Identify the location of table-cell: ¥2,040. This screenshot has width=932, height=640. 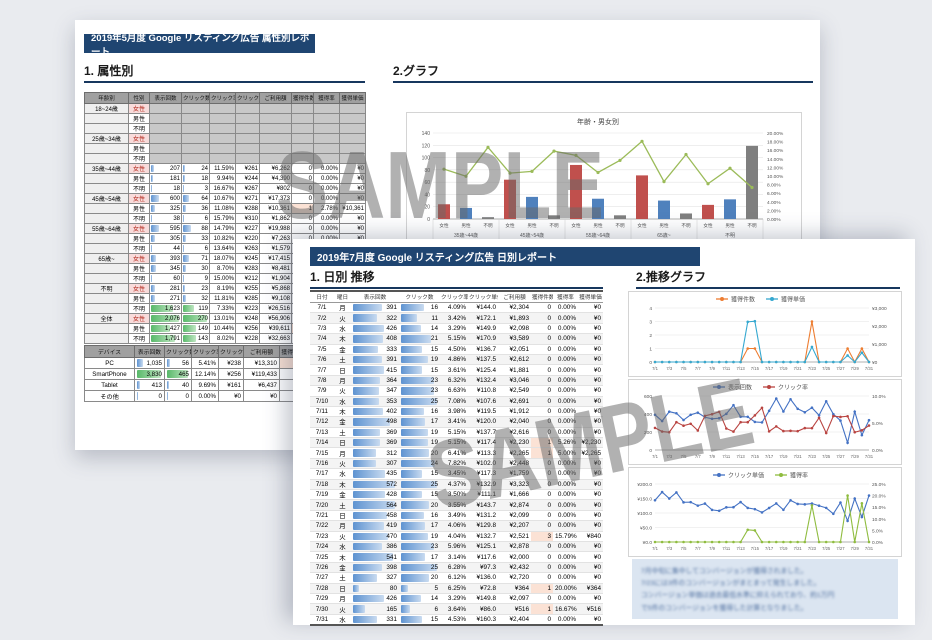
(514, 422).